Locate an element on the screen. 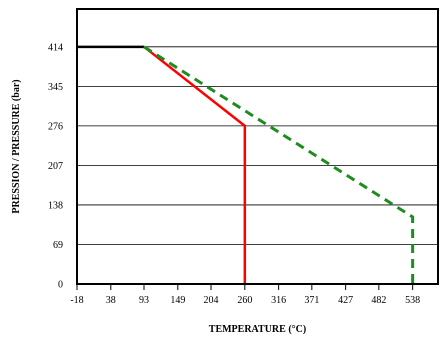  x-tick-label: 260 is located at coordinates (244, 300).